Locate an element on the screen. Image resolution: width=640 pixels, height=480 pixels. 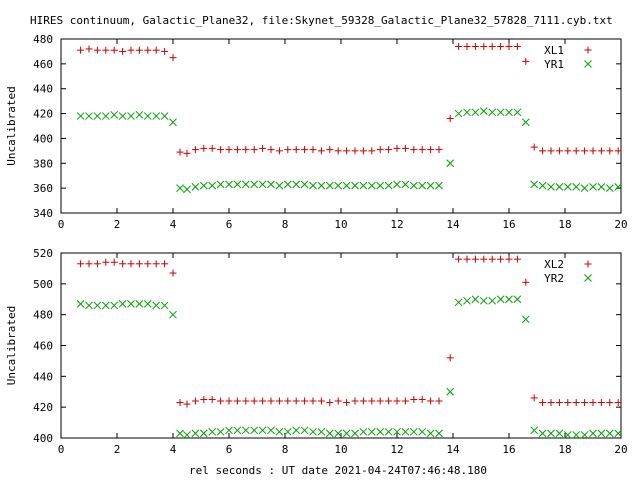
legend-label: YR1 is located at coordinates (554, 64).